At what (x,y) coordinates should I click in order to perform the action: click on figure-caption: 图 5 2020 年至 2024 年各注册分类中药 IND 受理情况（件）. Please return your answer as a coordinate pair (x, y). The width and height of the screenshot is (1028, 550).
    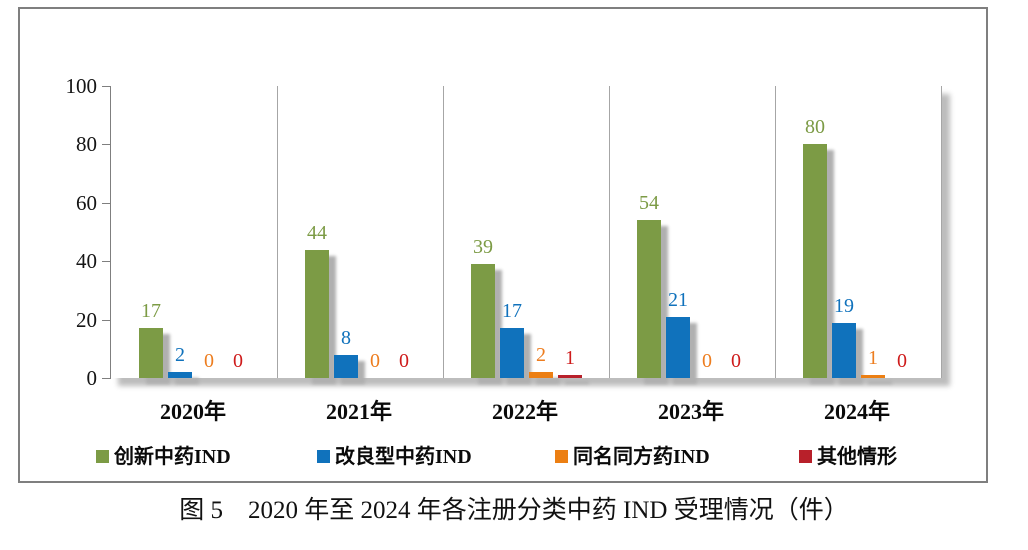
    Looking at the image, I should click on (514, 510).